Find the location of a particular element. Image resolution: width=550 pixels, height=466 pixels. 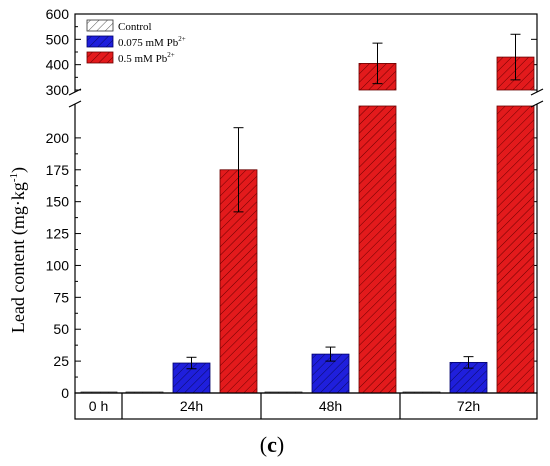

y-tick-label: 125 is located at coordinates (58, 234).